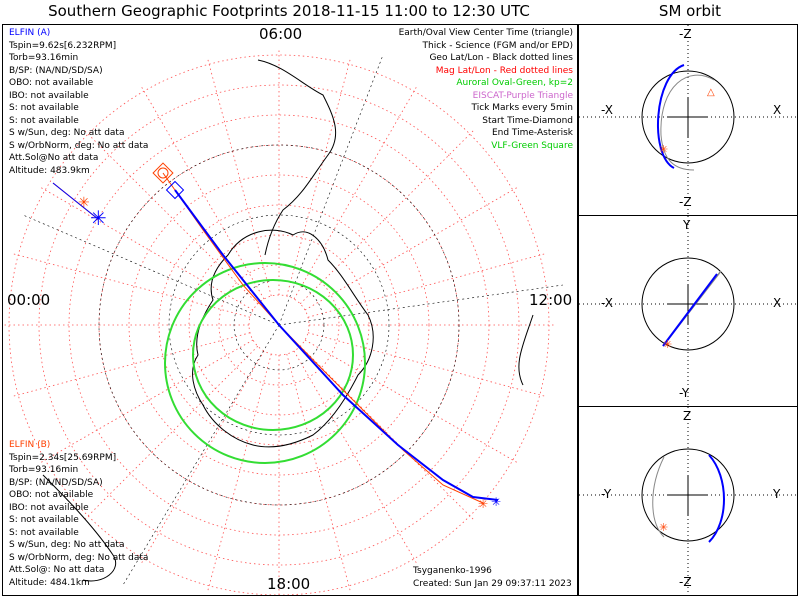  I want to click on auroral-oval-outer, so click(265, 363).